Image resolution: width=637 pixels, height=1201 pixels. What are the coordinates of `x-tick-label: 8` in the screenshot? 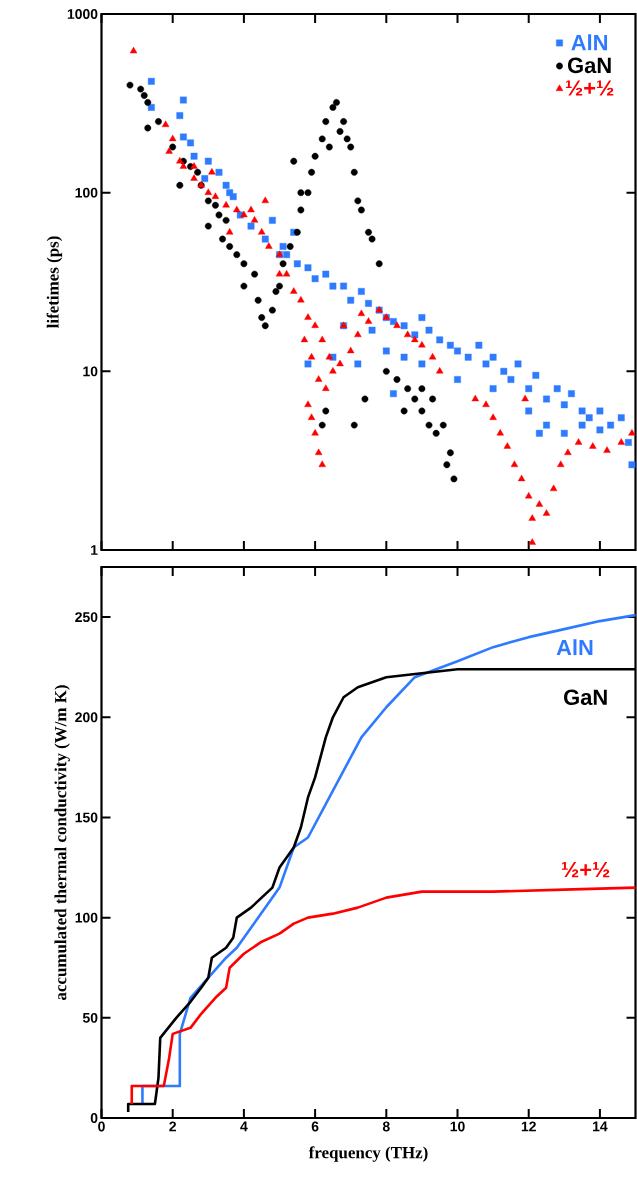 It's located at (386, 1126).